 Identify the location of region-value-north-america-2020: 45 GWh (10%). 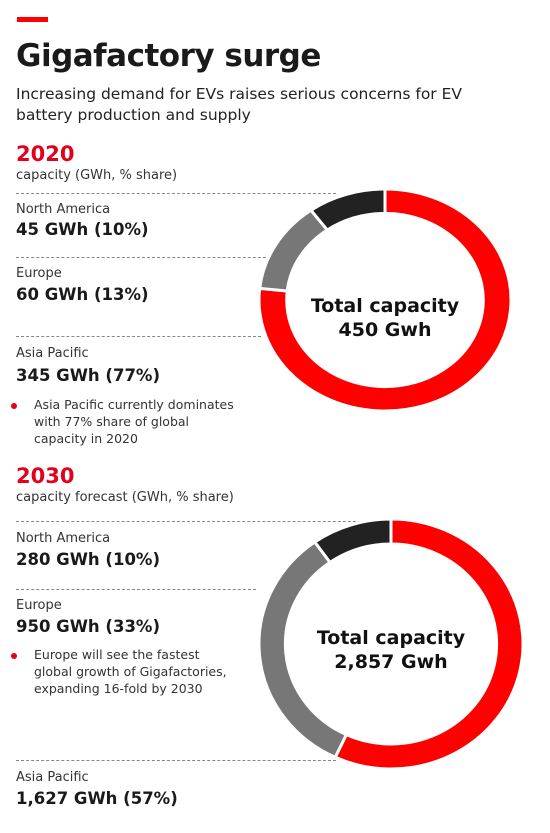
(82, 229).